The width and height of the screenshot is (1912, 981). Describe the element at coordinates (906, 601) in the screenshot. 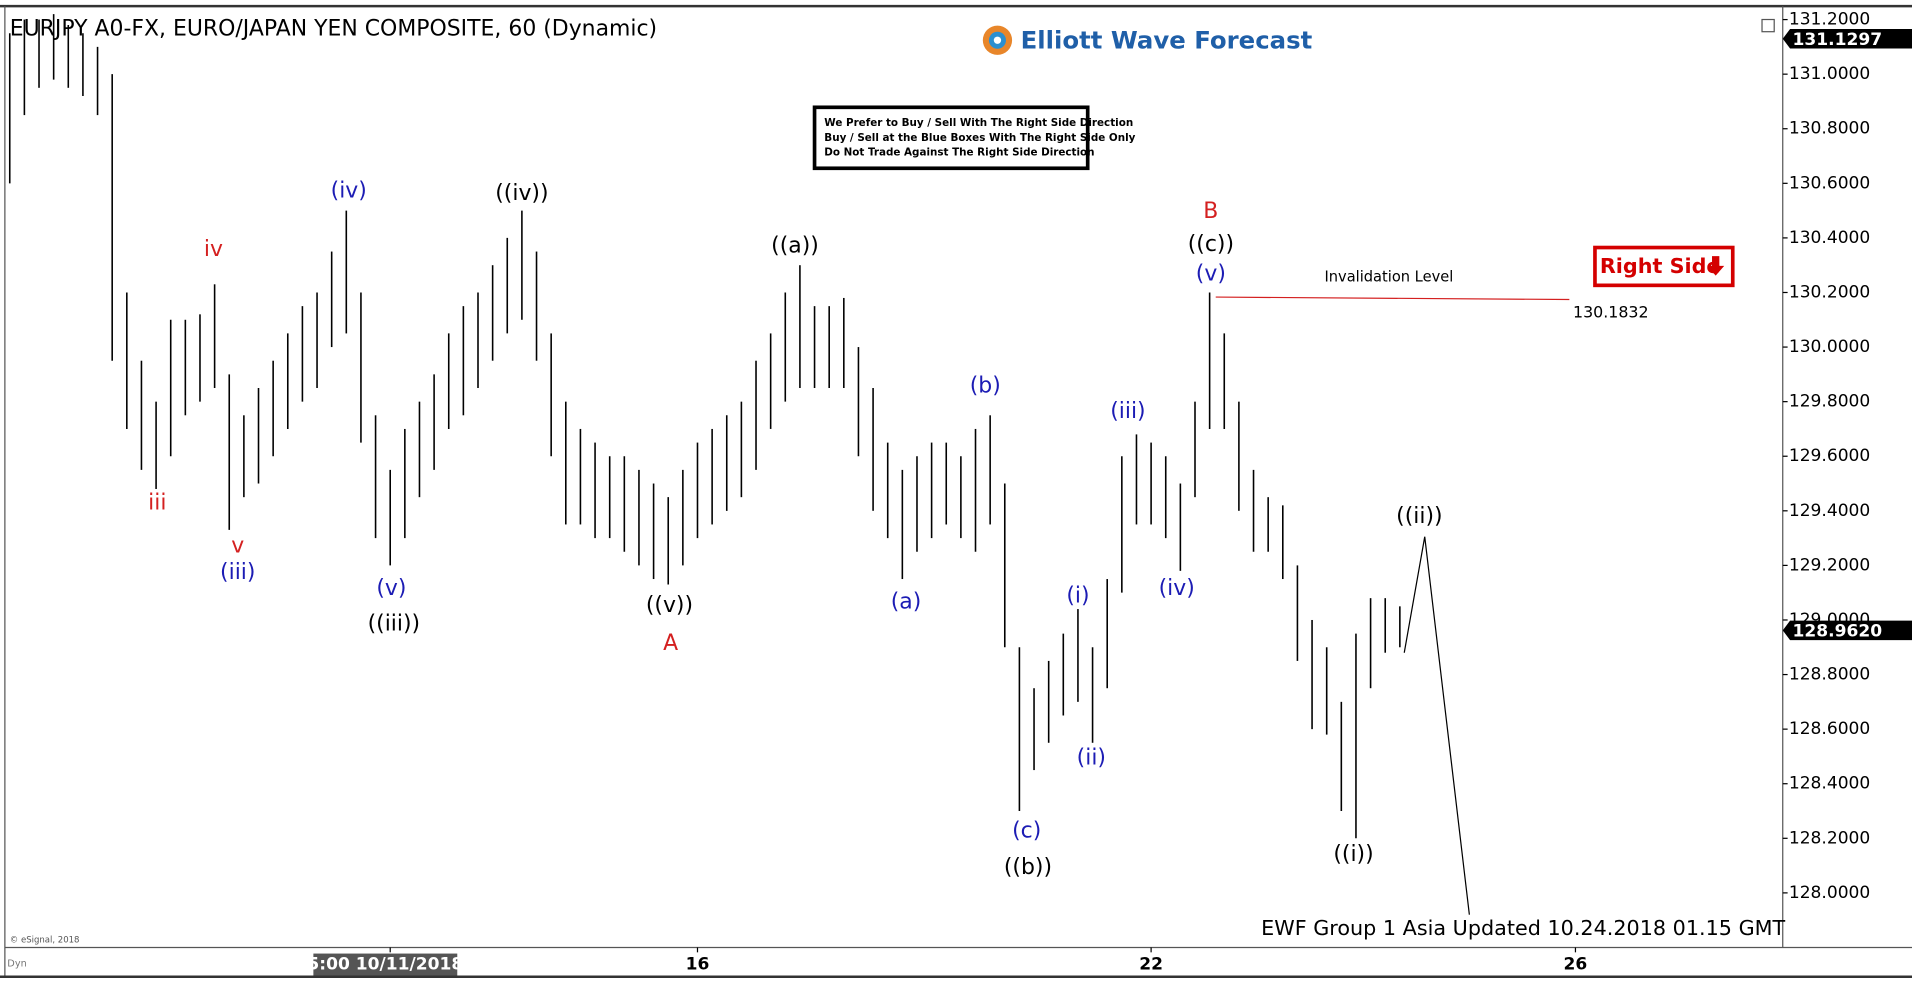

I see `wave-label: (a)` at that location.